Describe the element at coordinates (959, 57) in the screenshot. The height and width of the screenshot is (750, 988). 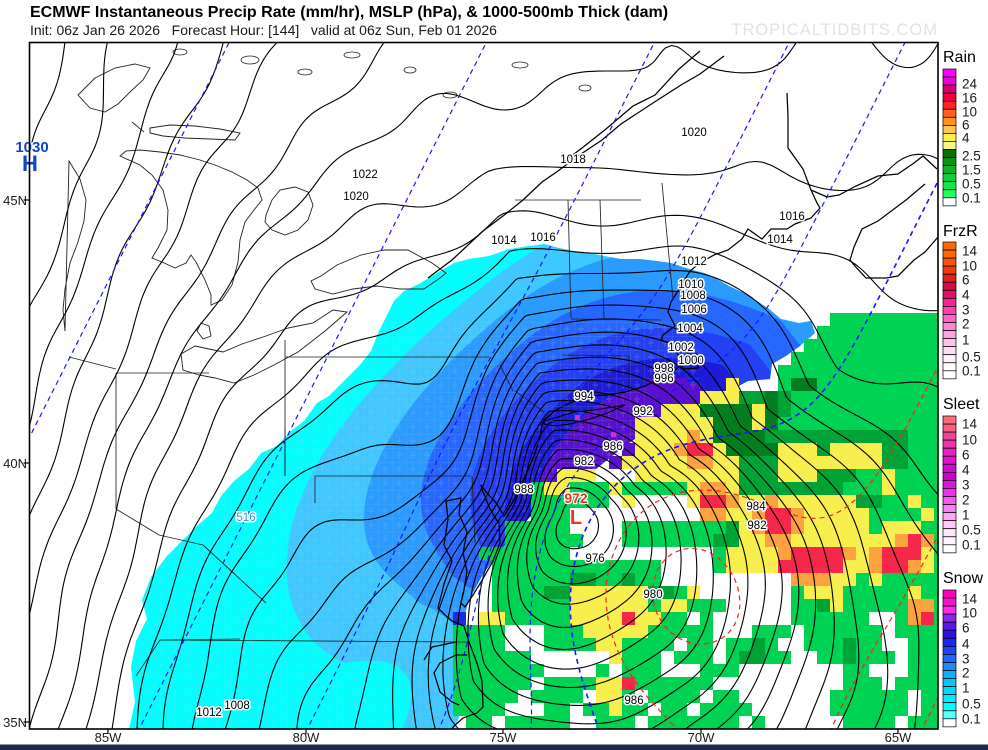
I see `svg-text: Rain` at that location.